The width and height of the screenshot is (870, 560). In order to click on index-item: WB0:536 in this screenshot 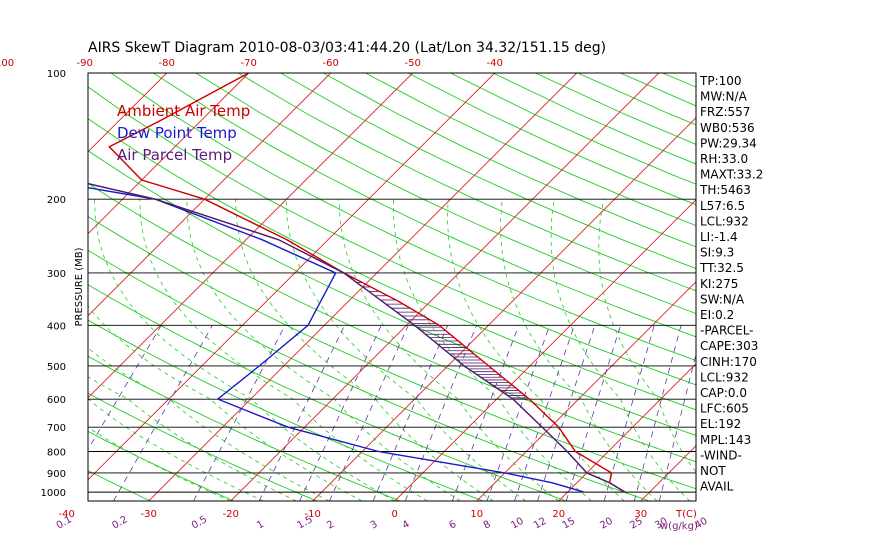, I will do `click(727, 128)`.